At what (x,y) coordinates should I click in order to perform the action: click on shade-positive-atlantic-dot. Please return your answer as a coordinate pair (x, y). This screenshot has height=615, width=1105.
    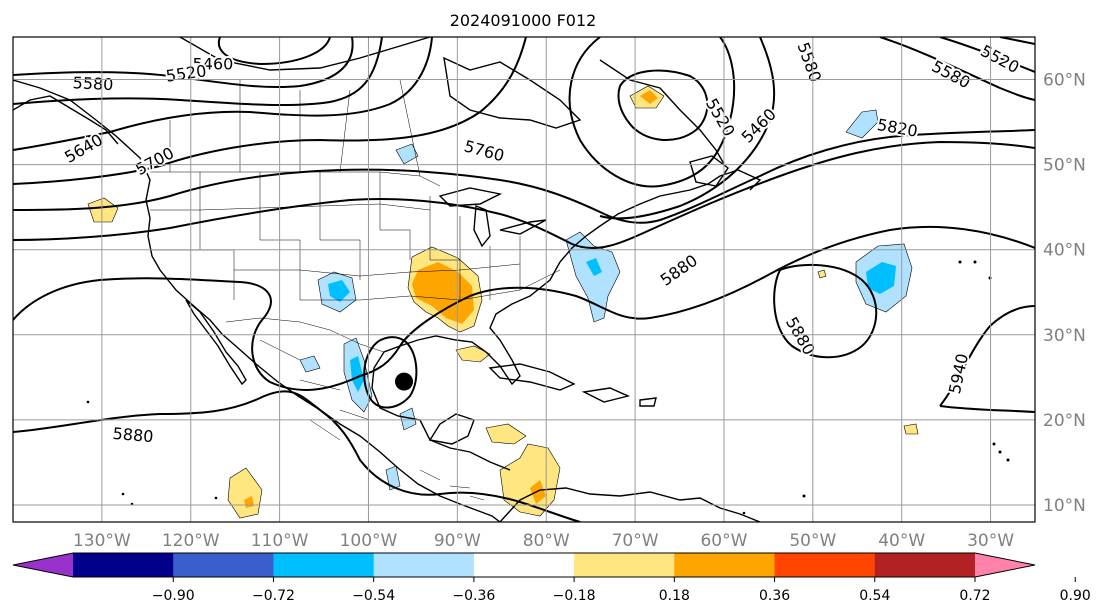
    Looking at the image, I should click on (822, 274).